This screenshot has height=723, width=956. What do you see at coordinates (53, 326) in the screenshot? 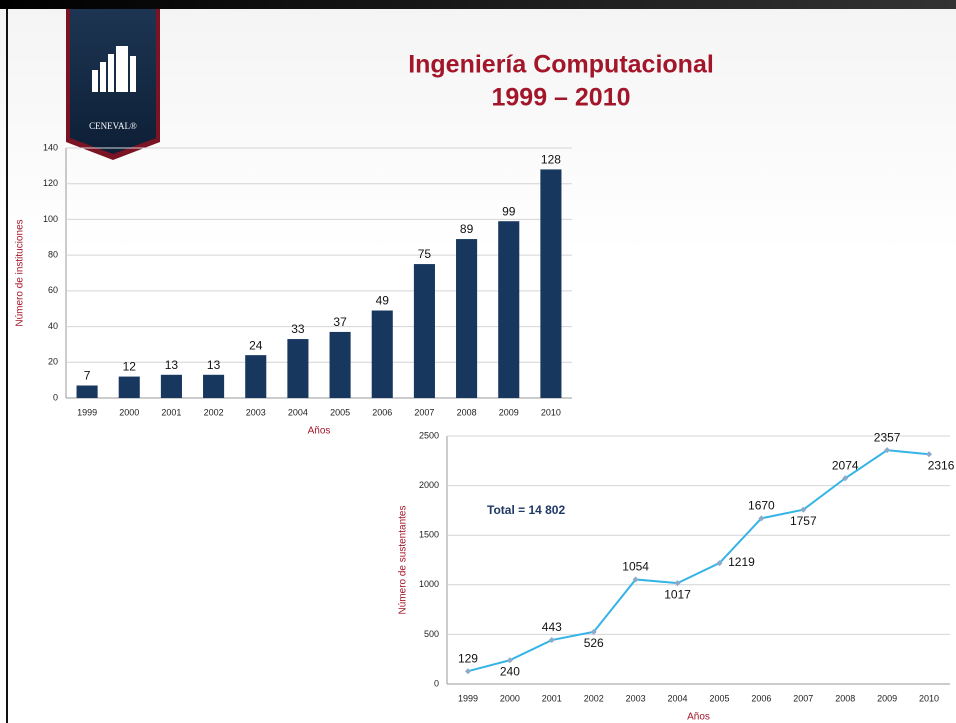
I see `y-tick-label: 40` at bounding box center [53, 326].